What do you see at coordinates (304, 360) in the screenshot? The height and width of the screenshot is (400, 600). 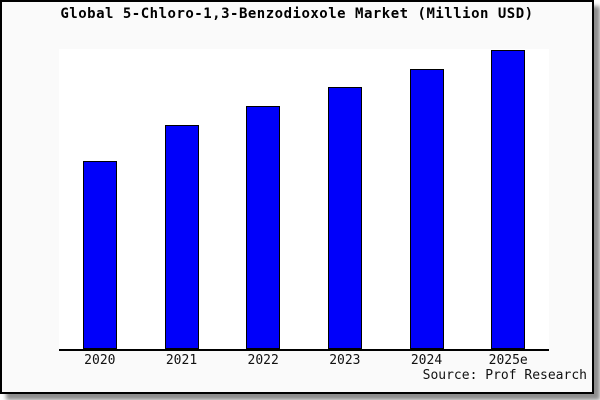 I see `x-axis-labels: 2020 2021 2022 2023 2024 2025e` at bounding box center [304, 360].